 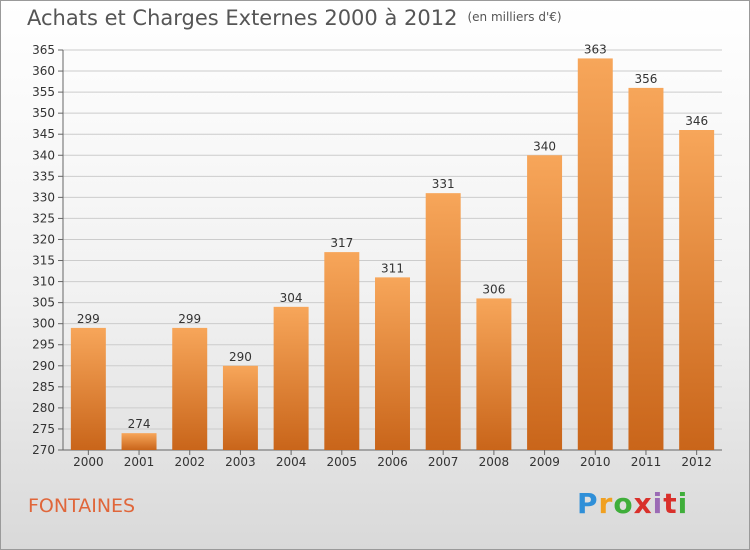 I want to click on x-tick-label: 2009, so click(x=544, y=462).